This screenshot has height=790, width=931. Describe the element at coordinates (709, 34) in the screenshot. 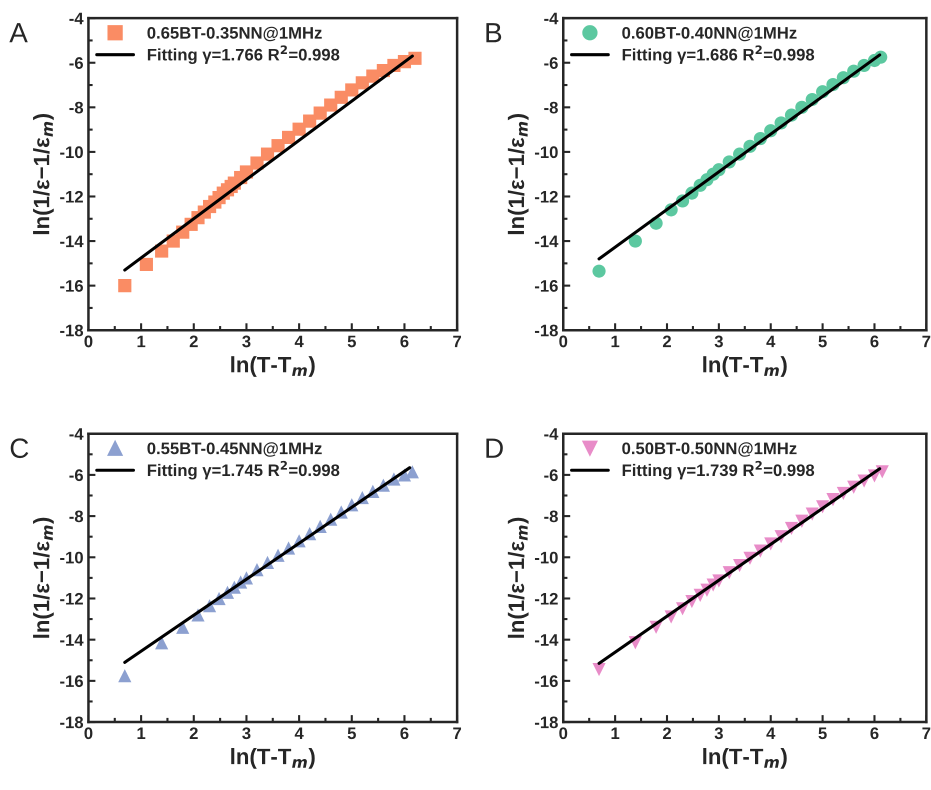

I see `legend-label: 0.60BT-0.40NN@1MHz` at that location.